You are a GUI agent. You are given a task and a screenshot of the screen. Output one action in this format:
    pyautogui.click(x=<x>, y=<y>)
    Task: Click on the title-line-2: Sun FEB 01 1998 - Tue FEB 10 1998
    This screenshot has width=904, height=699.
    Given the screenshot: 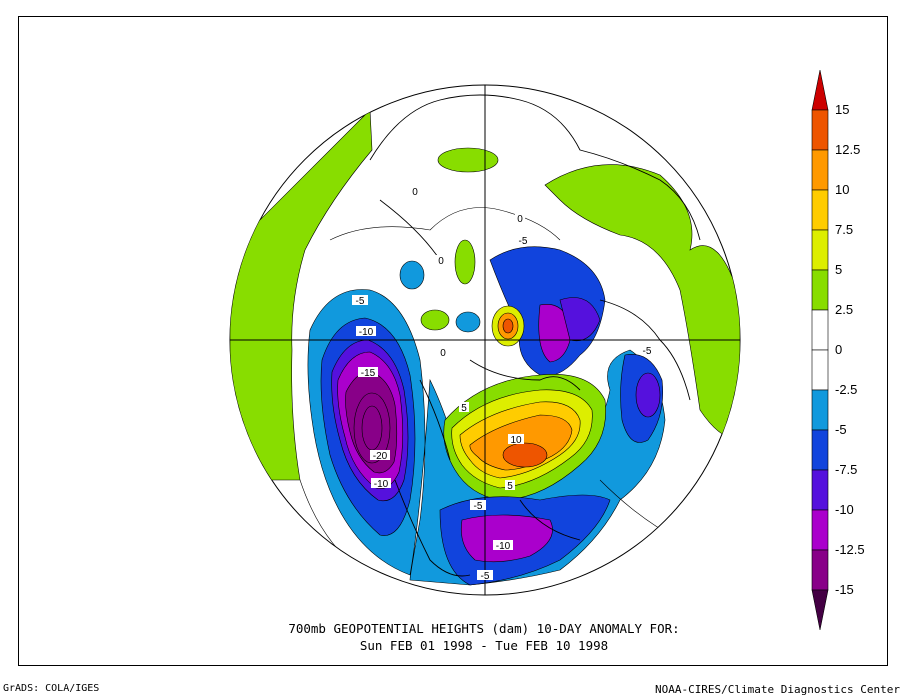 What is the action you would take?
    pyautogui.click(x=484, y=645)
    